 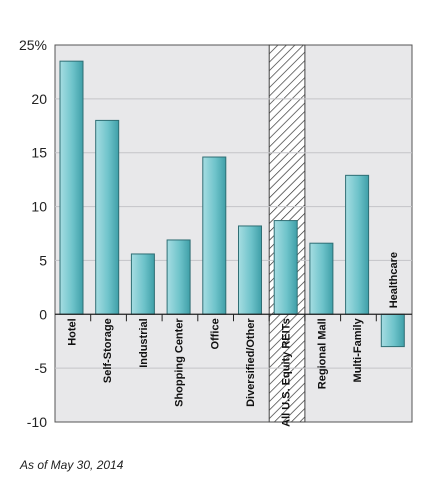 I want to click on bar-self-storage, so click(x=107, y=217).